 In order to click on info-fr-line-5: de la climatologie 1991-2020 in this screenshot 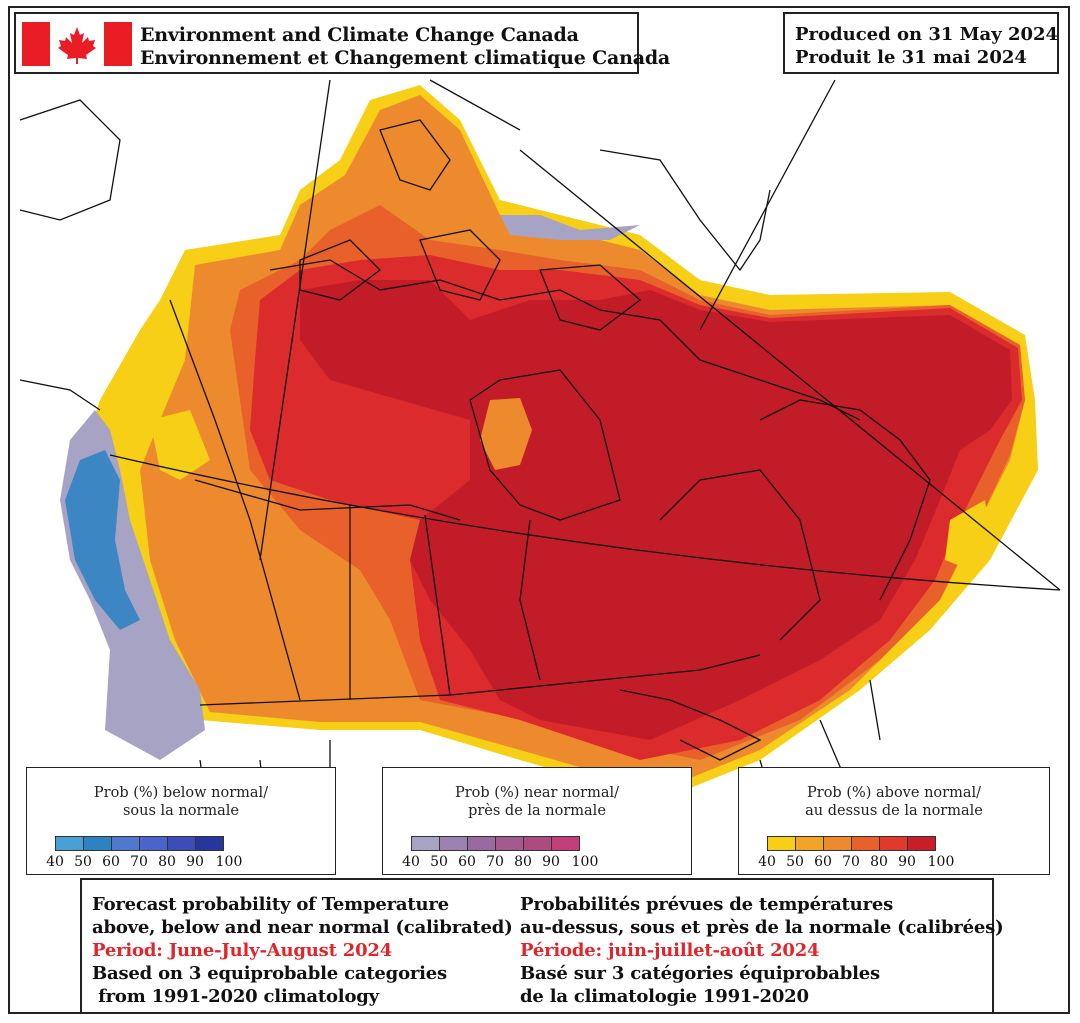, I will do `click(664, 996)`.